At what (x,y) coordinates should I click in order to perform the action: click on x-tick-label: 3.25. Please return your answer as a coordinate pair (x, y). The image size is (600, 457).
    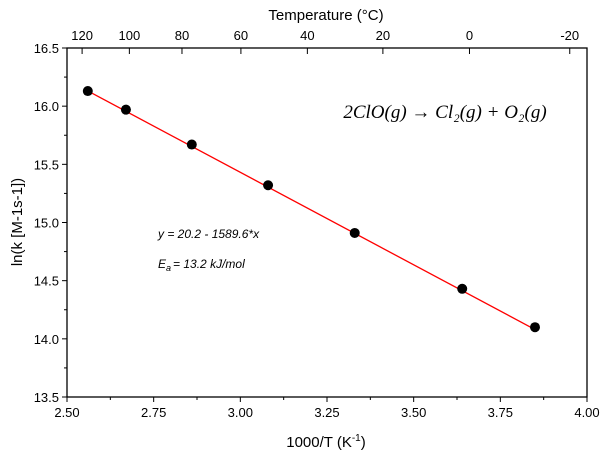
    Looking at the image, I should click on (326, 412).